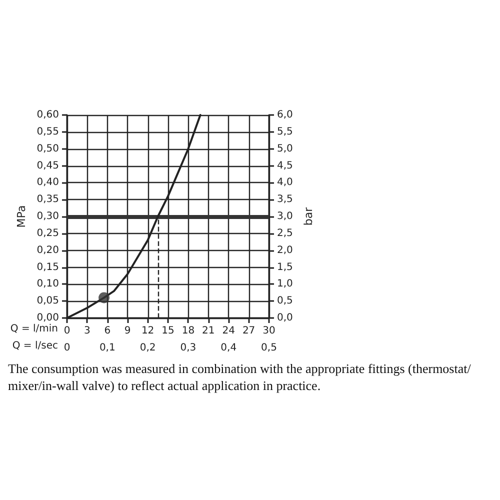  Describe the element at coordinates (107, 348) in the screenshot. I see `x2-tick-label: 0,1` at that location.